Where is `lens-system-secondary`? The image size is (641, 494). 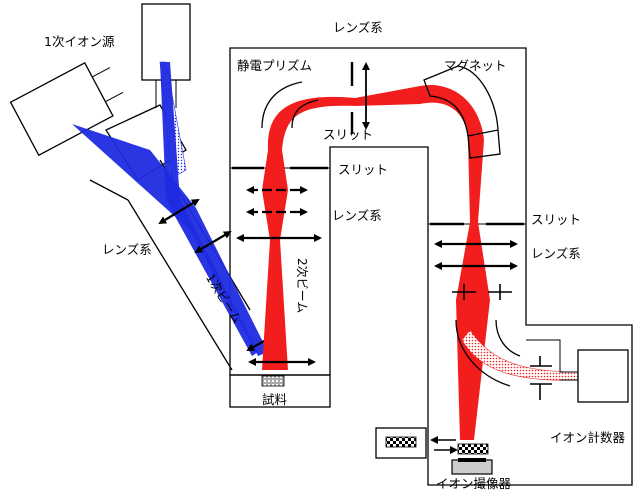 lens-system-secondary is located at coordinates (279, 276).